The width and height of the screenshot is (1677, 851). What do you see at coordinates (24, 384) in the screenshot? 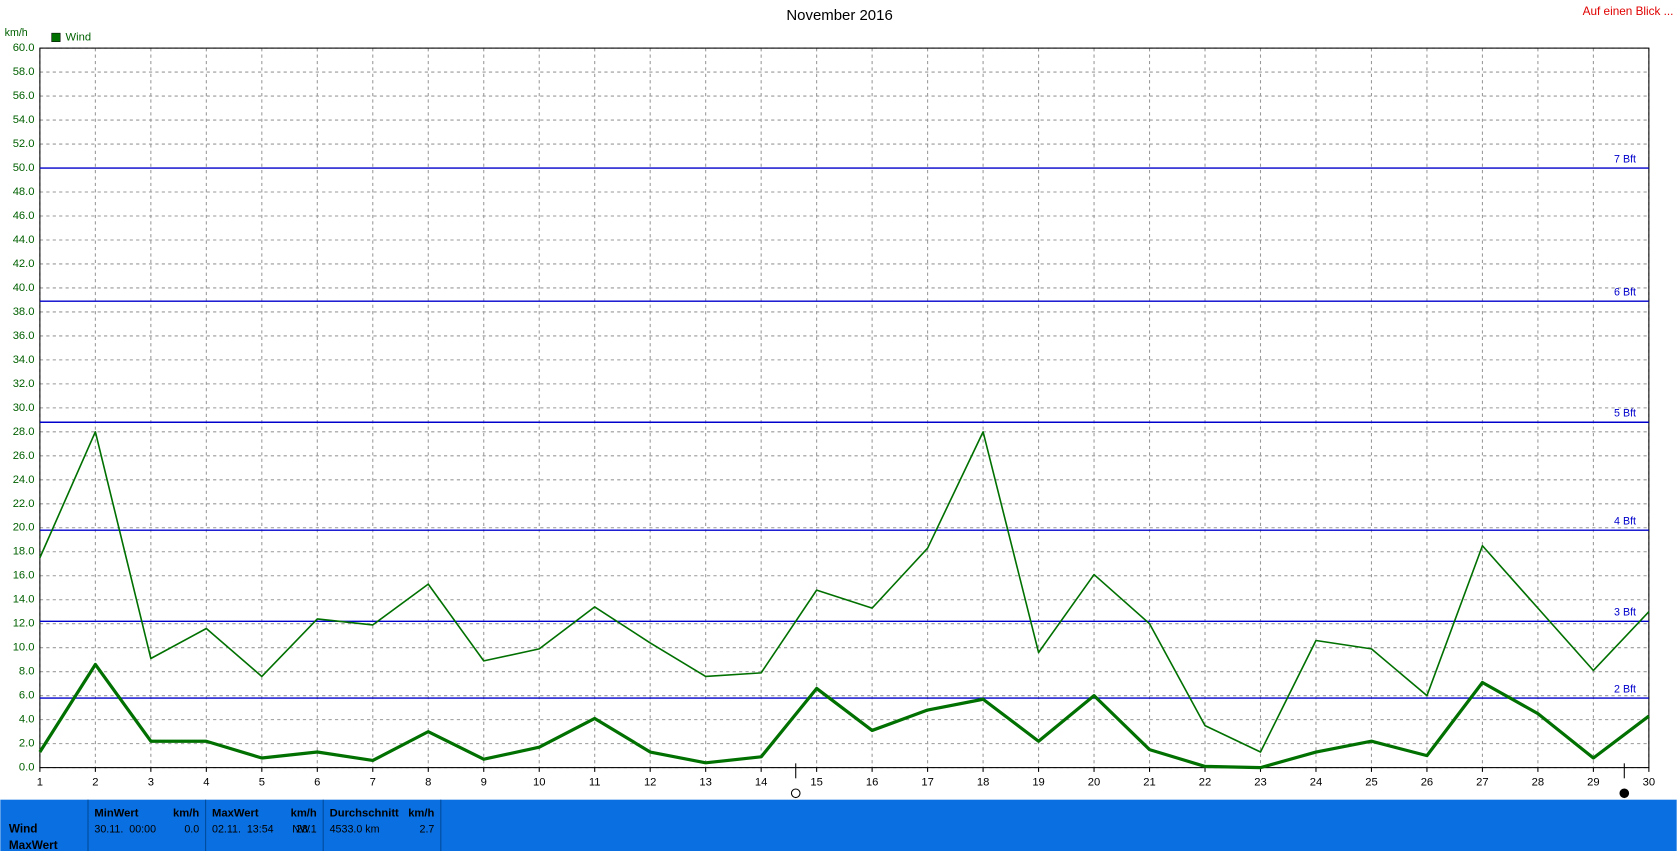
I see `y-tick-label: 32.0` at bounding box center [24, 384].